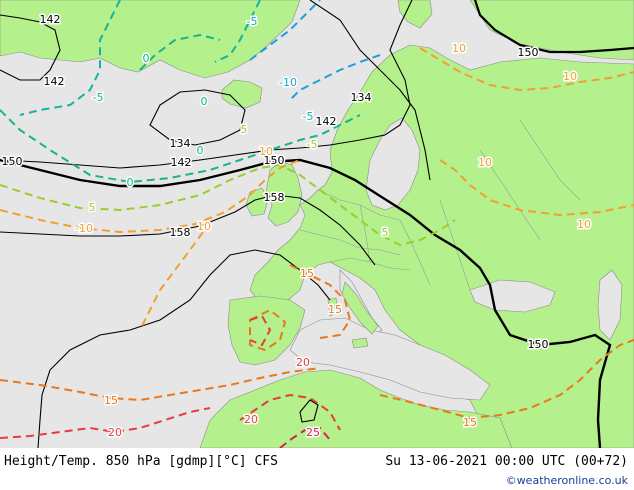  I want to click on isotherm-20-c, so click(260, 330).